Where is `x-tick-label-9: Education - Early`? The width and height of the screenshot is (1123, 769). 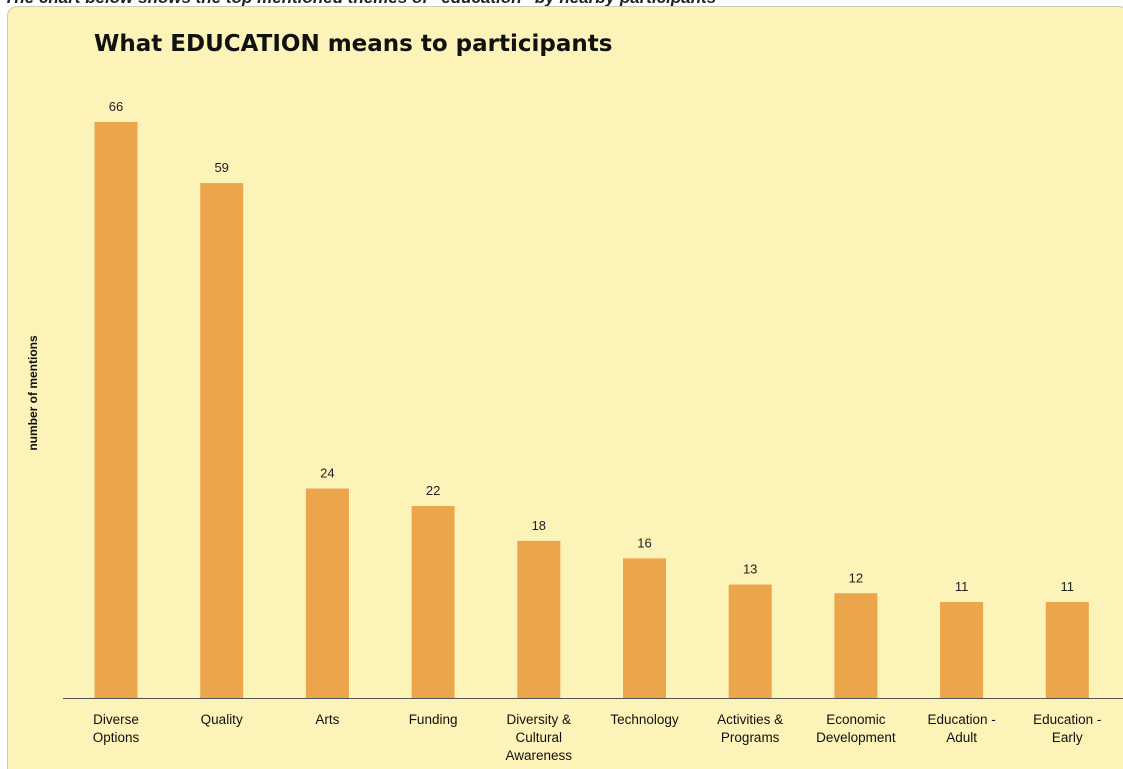
x-tick-label-9: Education - Early is located at coordinates (1067, 728).